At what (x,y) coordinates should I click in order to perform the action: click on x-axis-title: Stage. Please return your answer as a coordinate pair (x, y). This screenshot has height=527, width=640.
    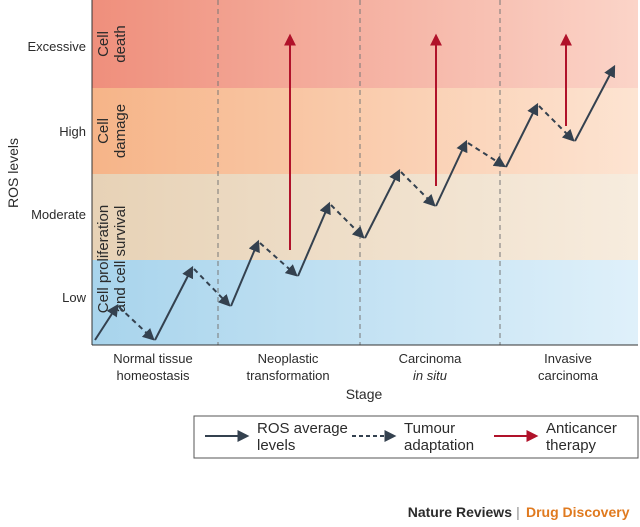
    Looking at the image, I should click on (364, 394).